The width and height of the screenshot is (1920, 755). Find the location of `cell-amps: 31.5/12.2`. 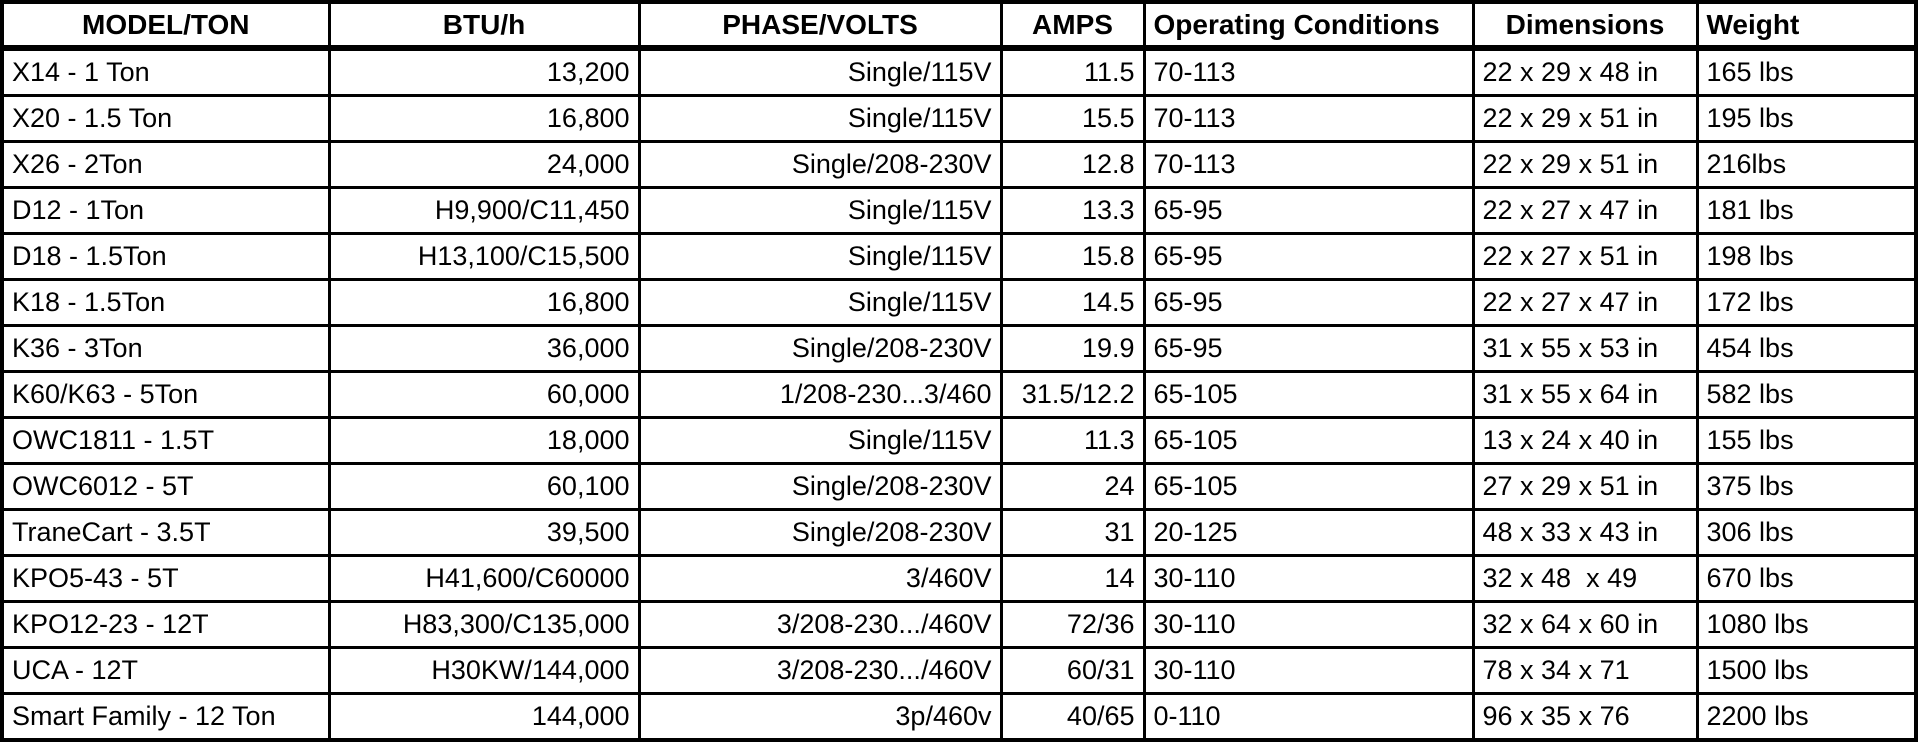

cell-amps: 31.5/12.2 is located at coordinates (1072, 394).